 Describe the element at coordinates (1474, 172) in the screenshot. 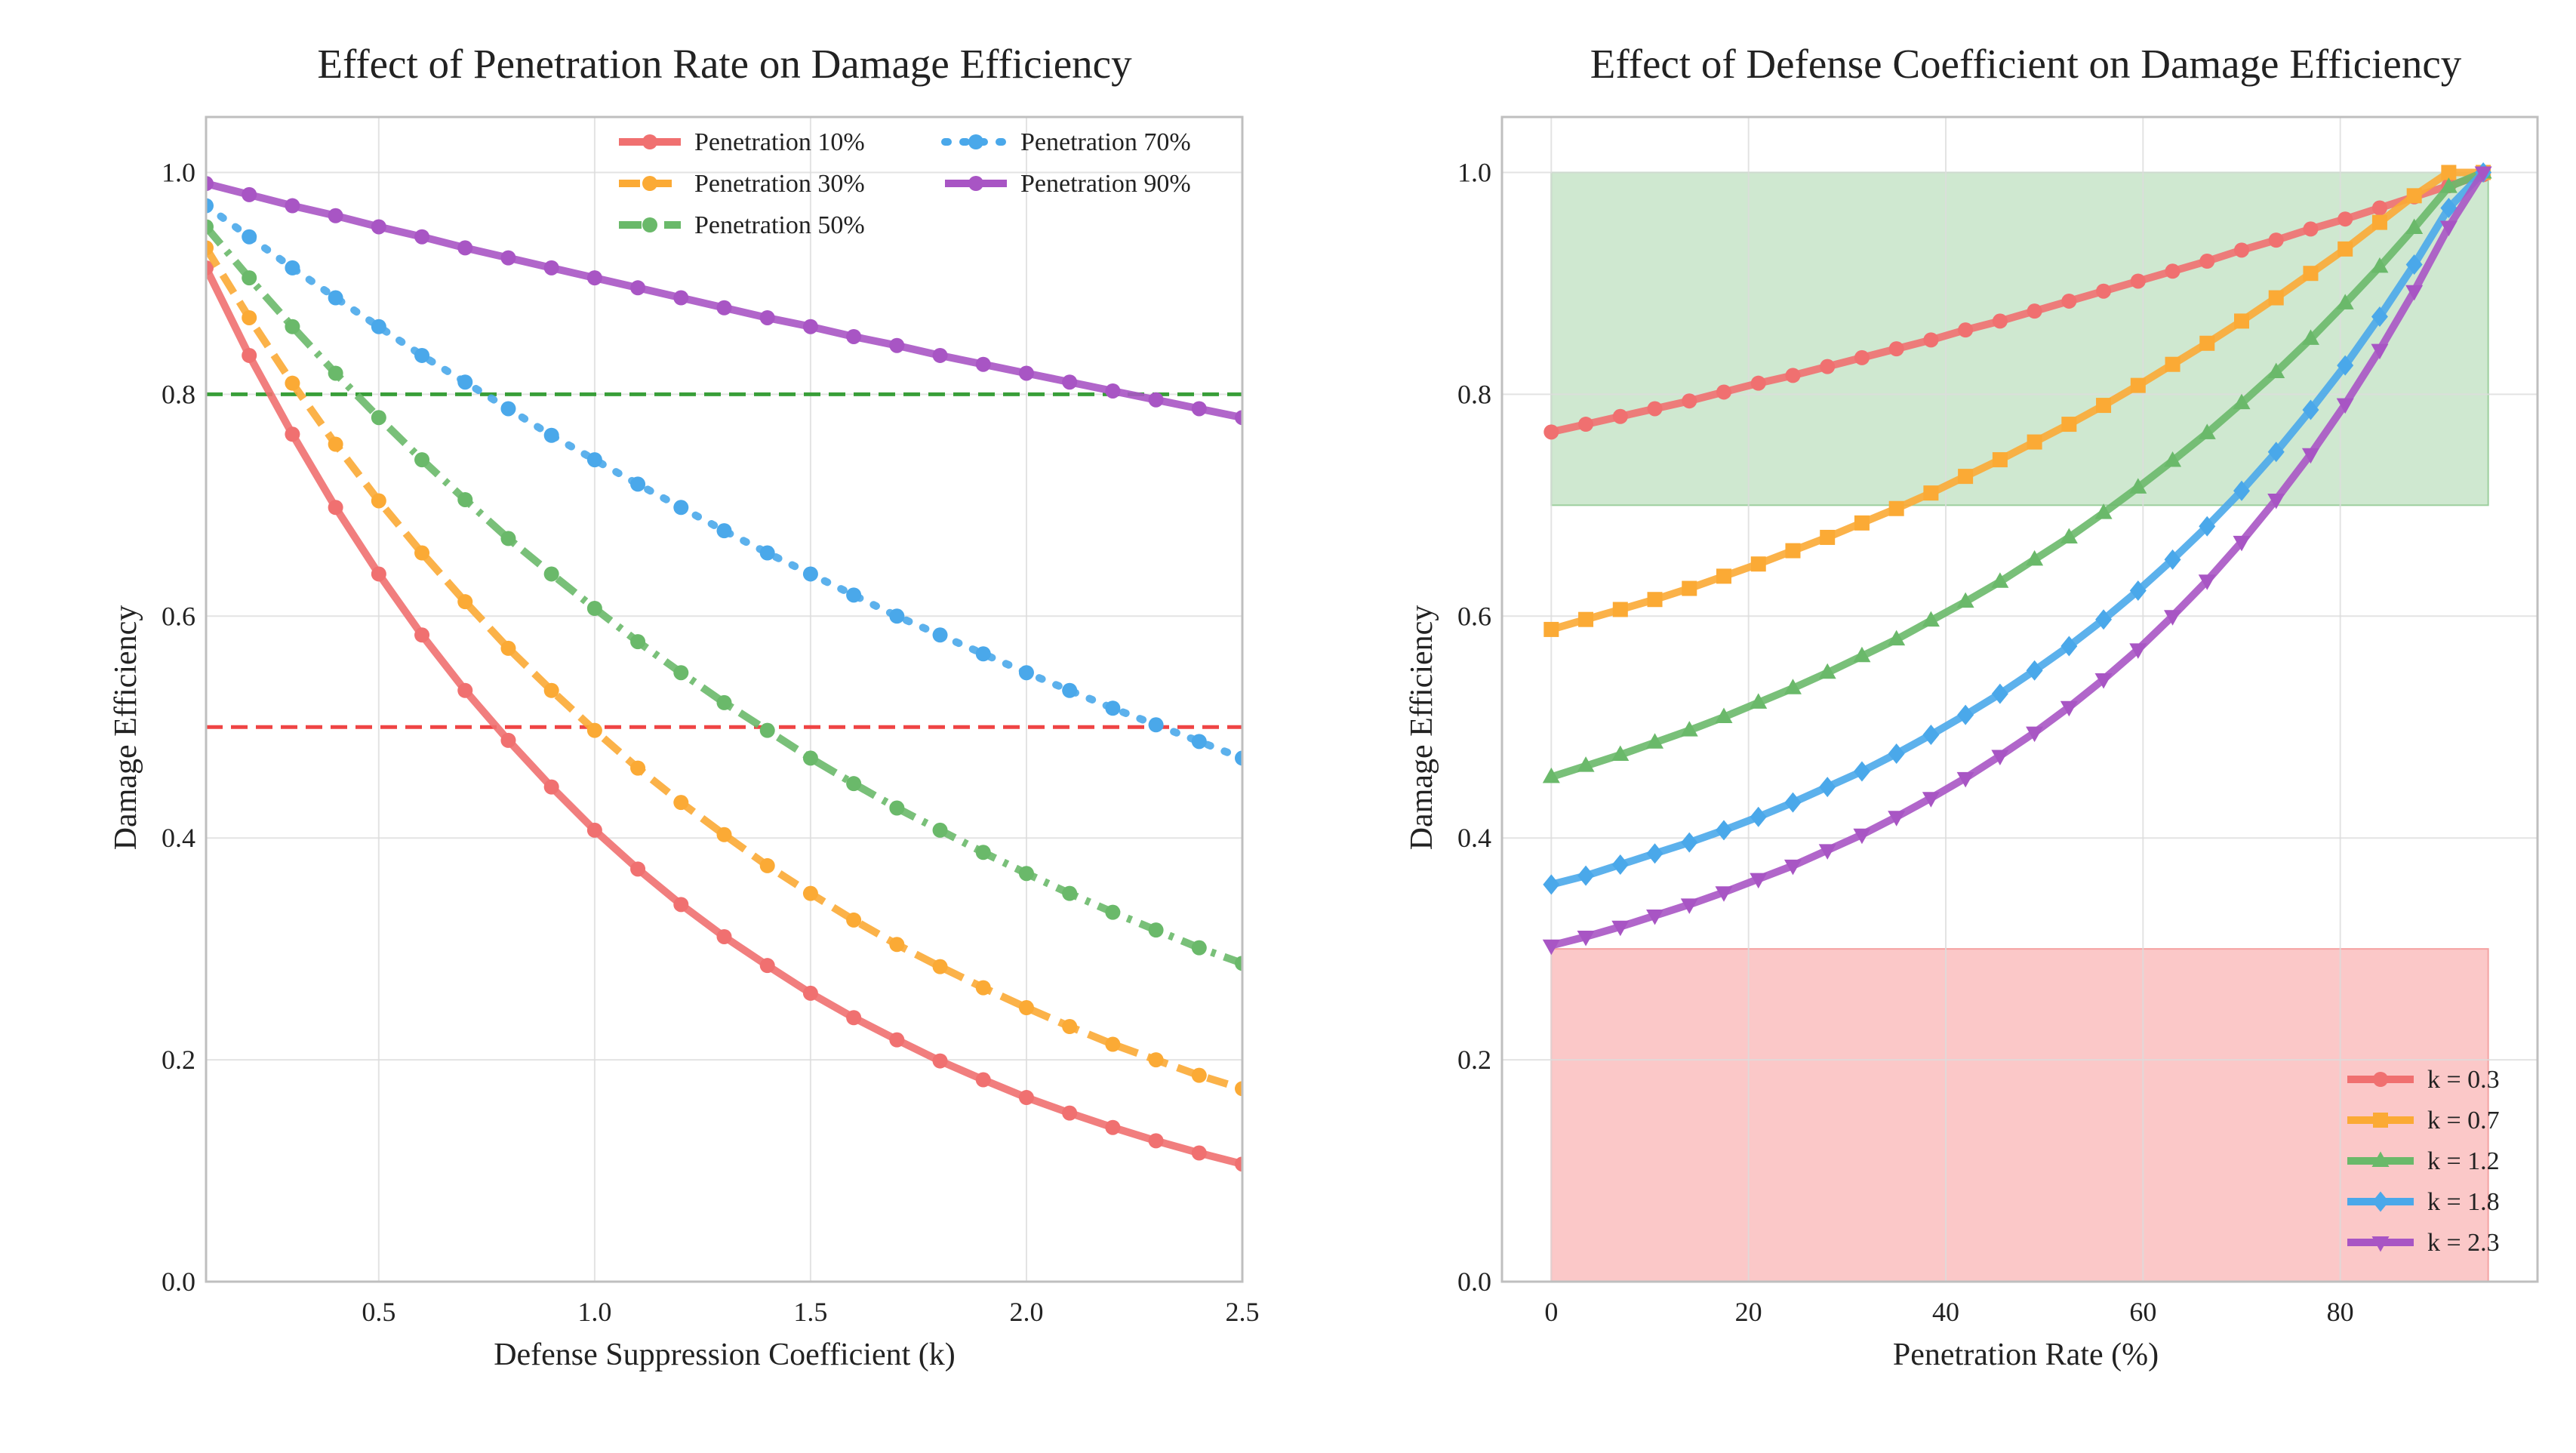

I see `right-chart-ytick-label: 1.0` at that location.